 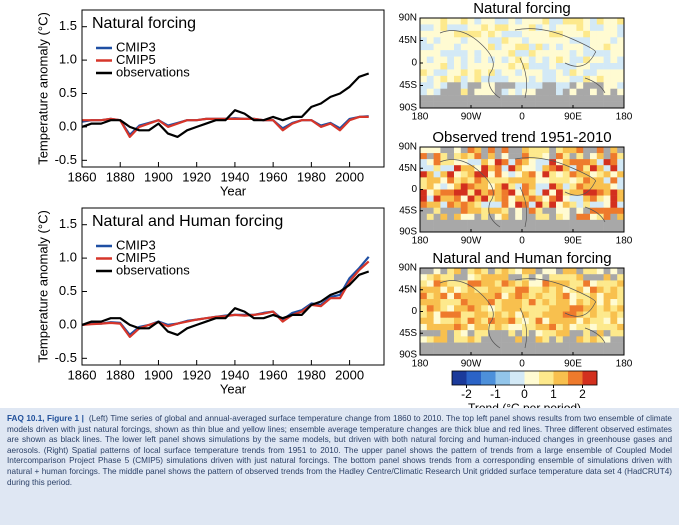 I want to click on x-axis-label: Year, so click(x=233, y=190).